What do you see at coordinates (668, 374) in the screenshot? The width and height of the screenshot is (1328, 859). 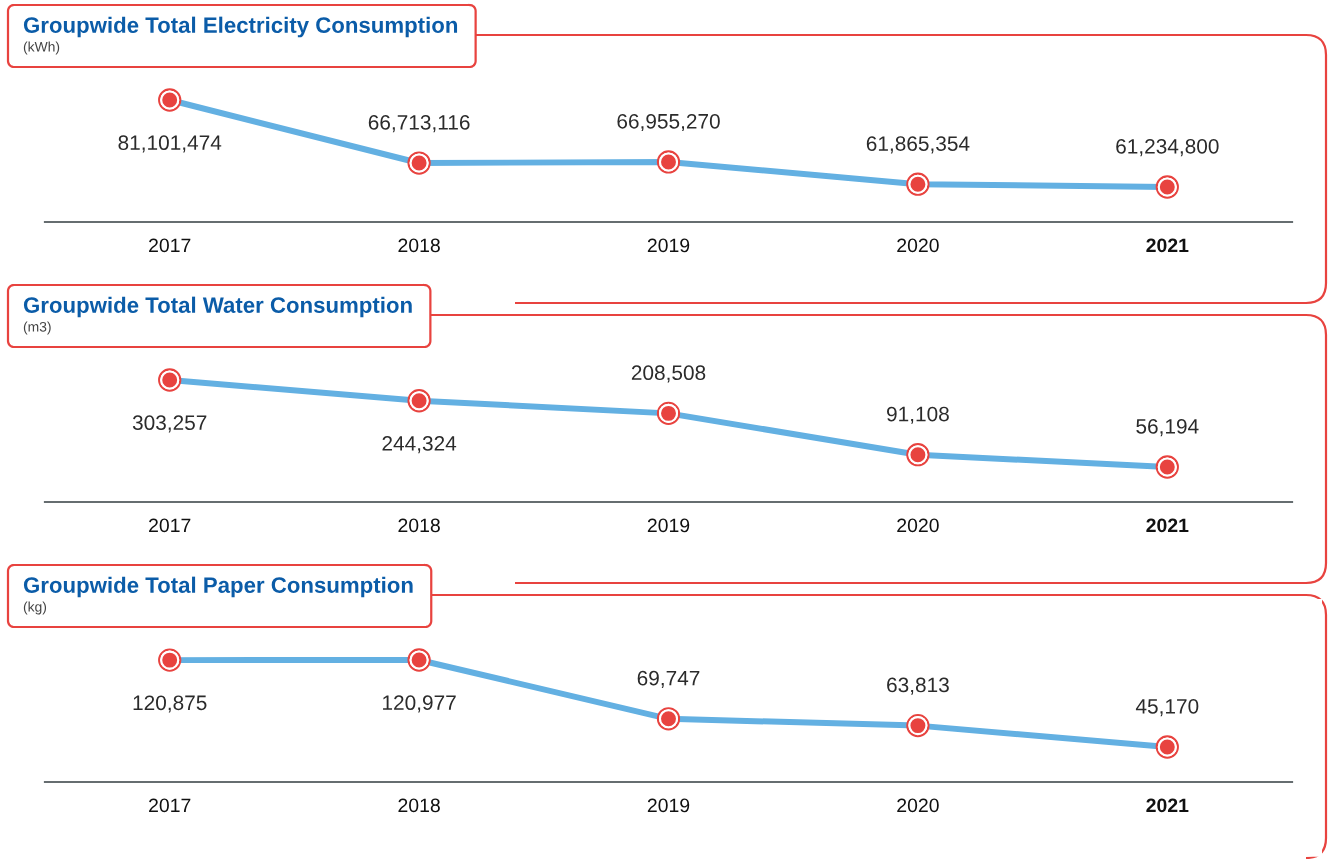 I see `data-label: 208,508` at bounding box center [668, 374].